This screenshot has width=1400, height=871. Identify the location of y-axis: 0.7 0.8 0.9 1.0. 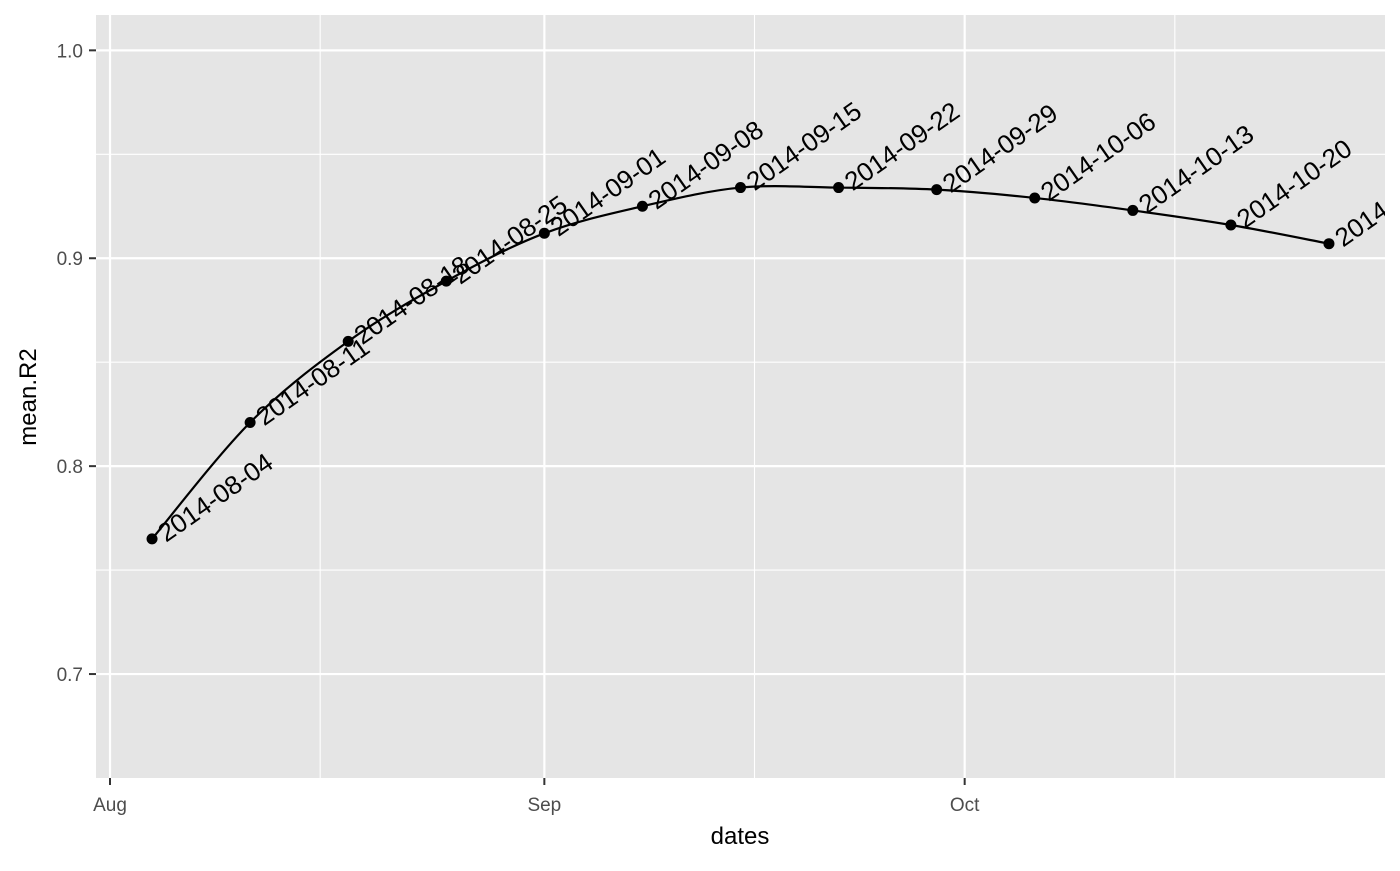
(76, 363).